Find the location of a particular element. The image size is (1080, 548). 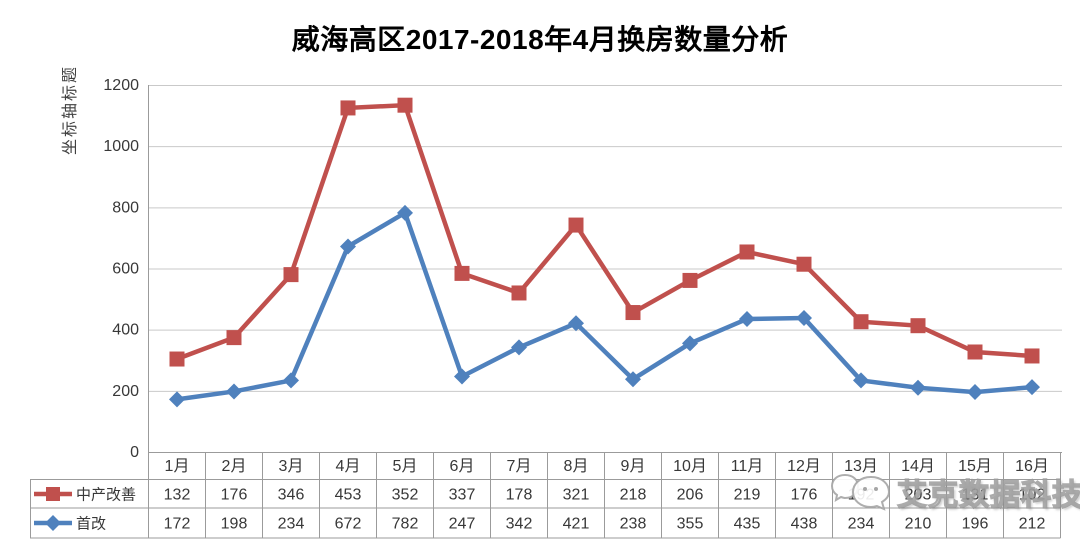

cell-value: 321 is located at coordinates (576, 495).